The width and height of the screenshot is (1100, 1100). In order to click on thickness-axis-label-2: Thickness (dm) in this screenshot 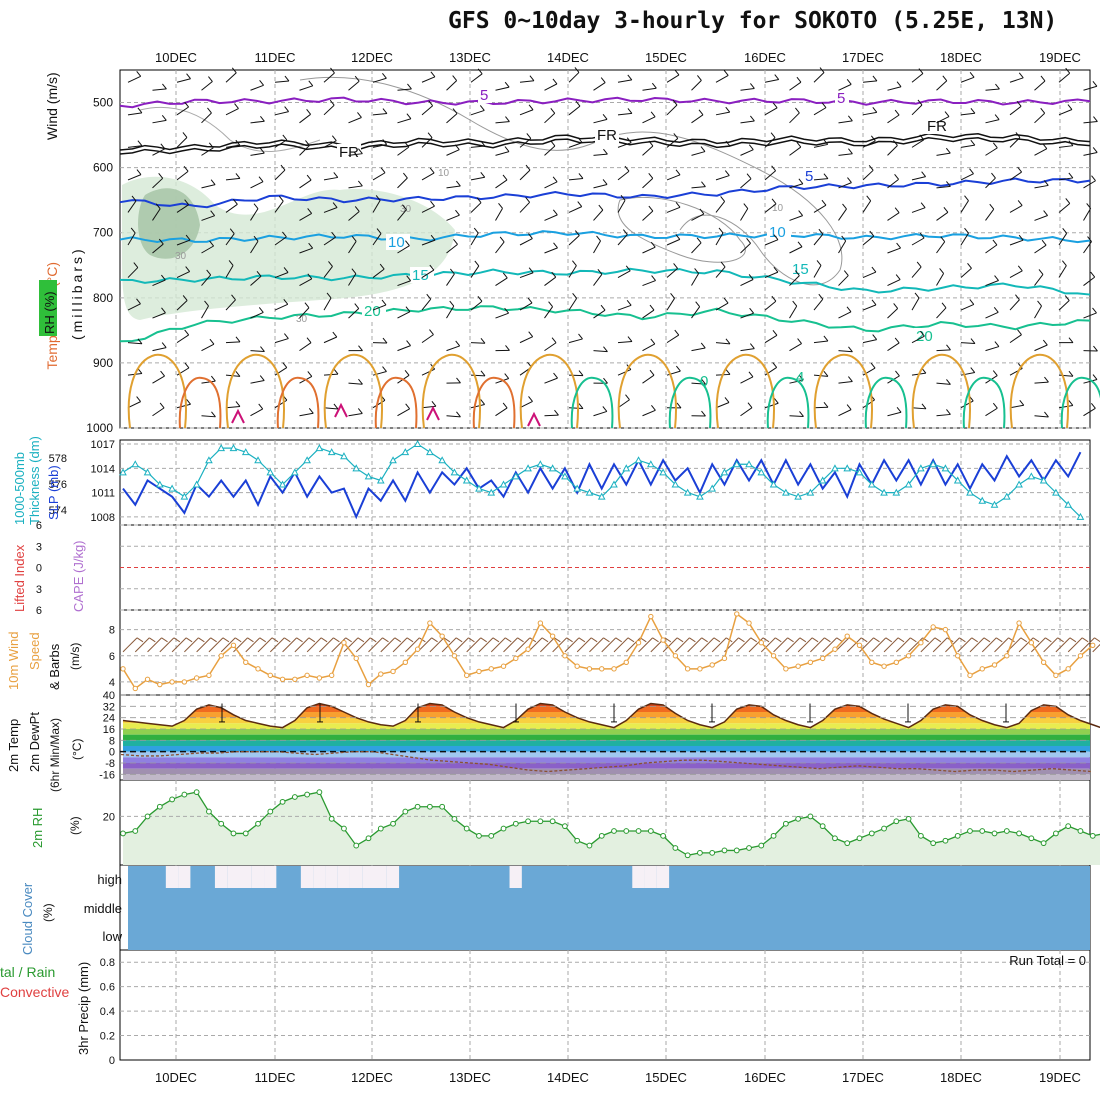, I will do `click(34, 480)`.